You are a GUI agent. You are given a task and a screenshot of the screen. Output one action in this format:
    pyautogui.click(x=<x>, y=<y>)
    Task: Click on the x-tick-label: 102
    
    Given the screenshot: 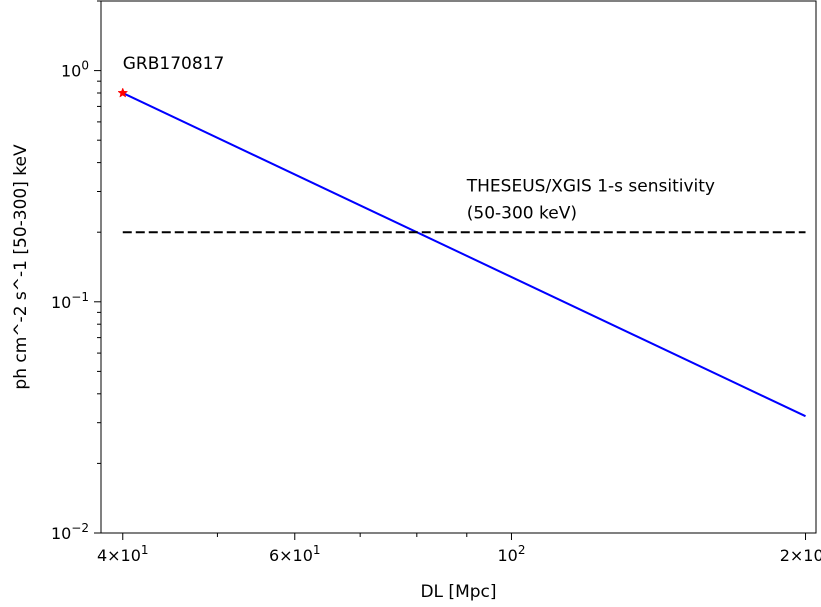 What is the action you would take?
    pyautogui.click(x=511, y=554)
    